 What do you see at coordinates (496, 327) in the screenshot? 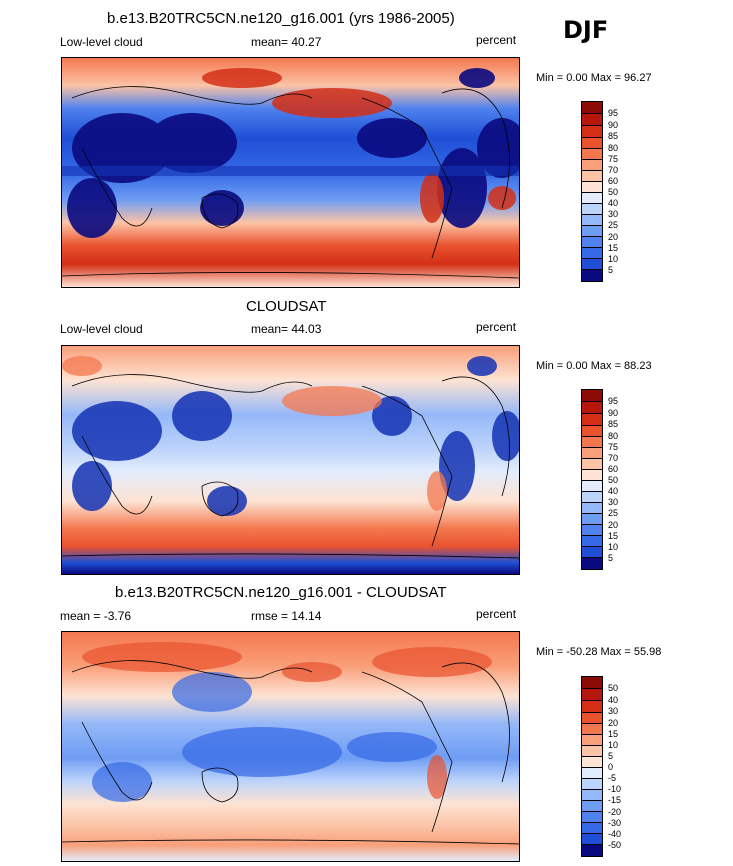
I see `panel2-units: percent` at bounding box center [496, 327].